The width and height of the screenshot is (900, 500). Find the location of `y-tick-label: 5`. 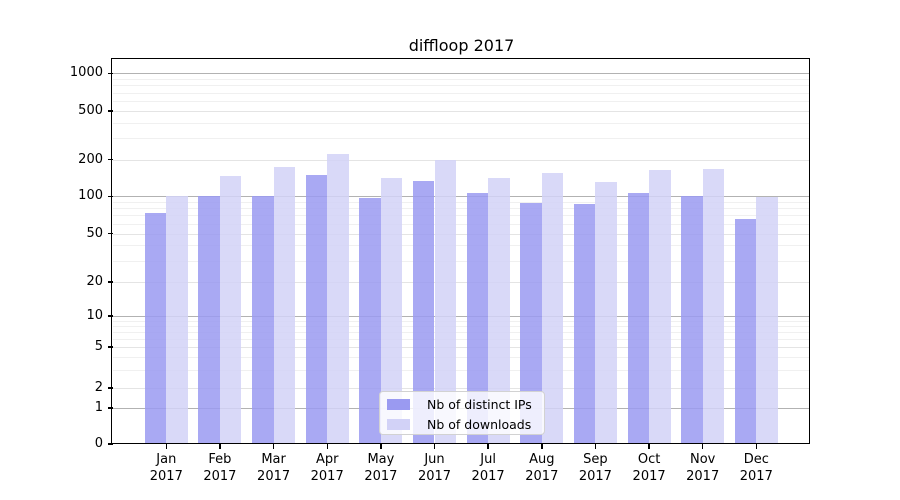

y-tick-label: 5 is located at coordinates (98, 346).